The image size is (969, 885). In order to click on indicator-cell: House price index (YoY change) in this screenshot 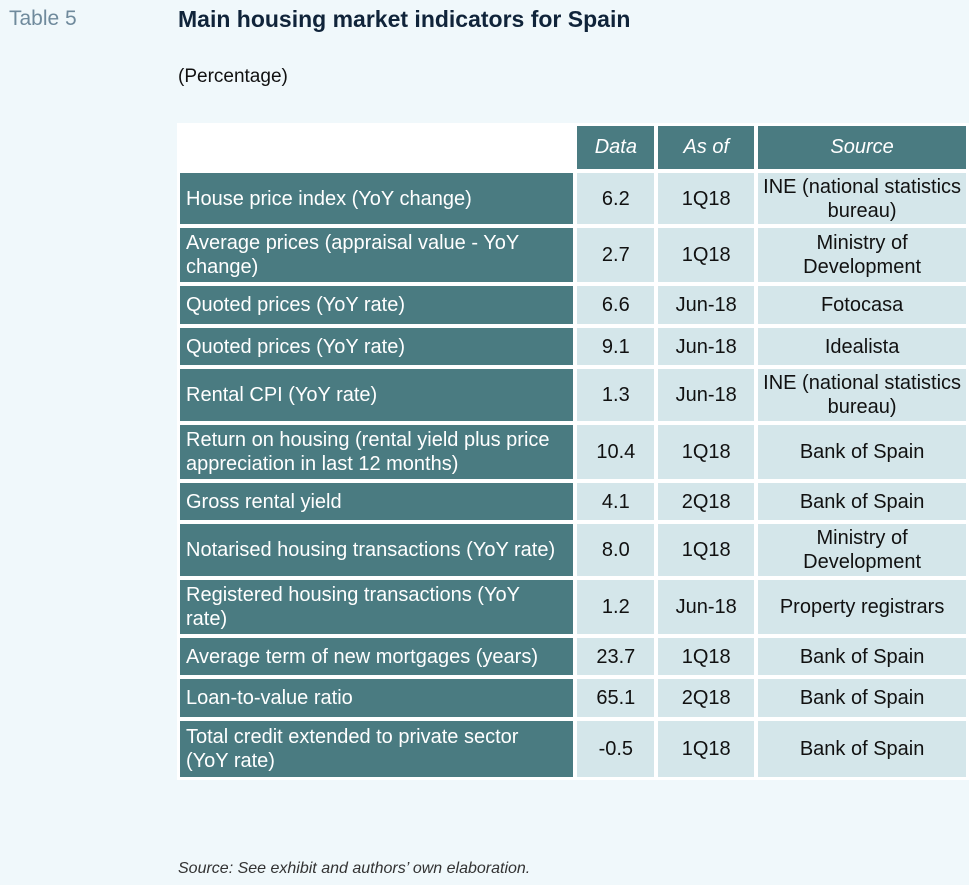, I will do `click(377, 200)`.